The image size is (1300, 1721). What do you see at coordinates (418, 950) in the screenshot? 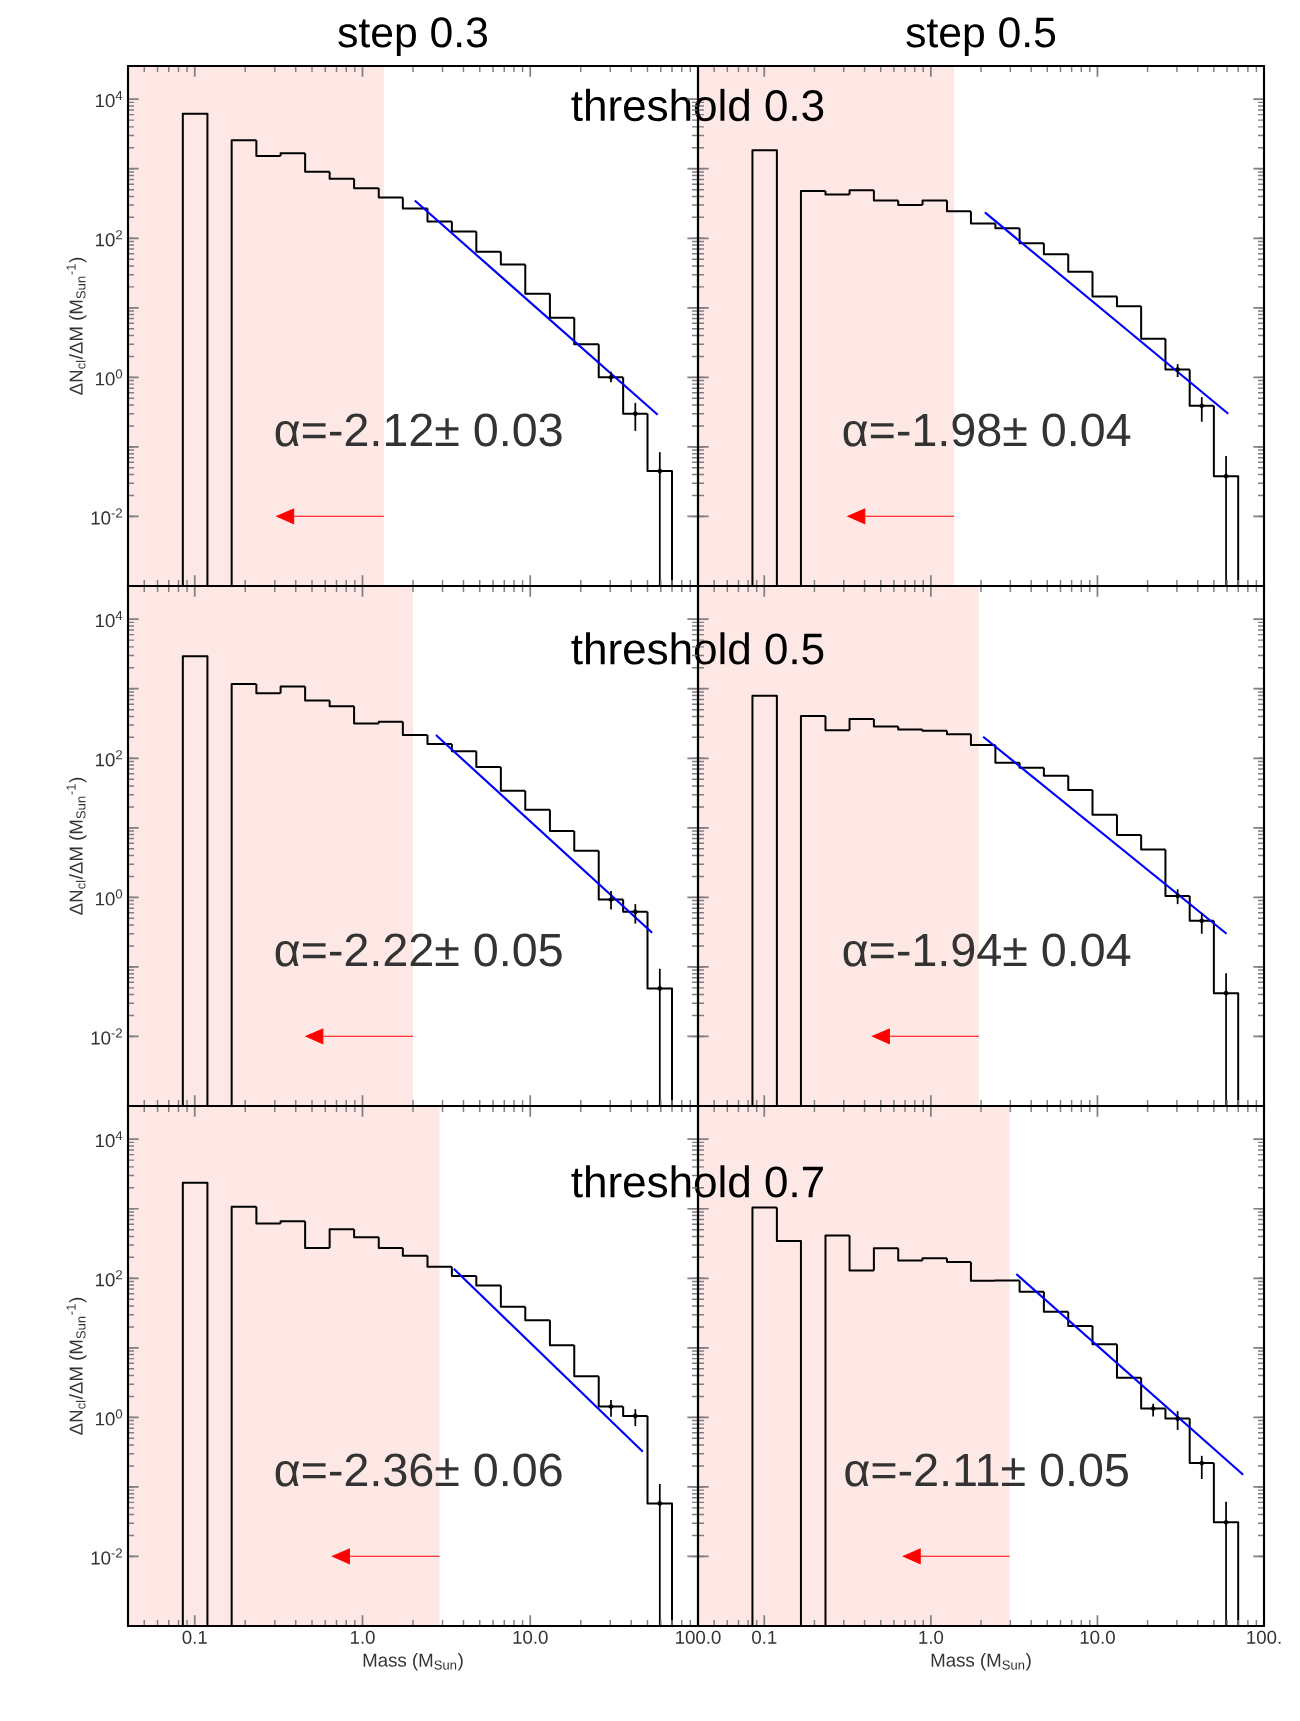
I see `annotation: α=-2.22± 0.05` at bounding box center [418, 950].